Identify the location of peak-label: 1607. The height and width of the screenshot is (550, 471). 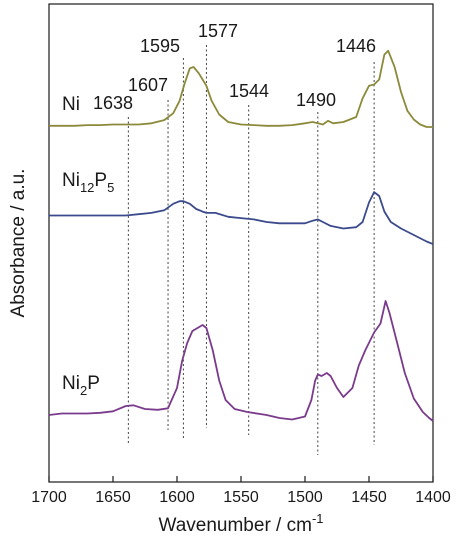
(148, 85).